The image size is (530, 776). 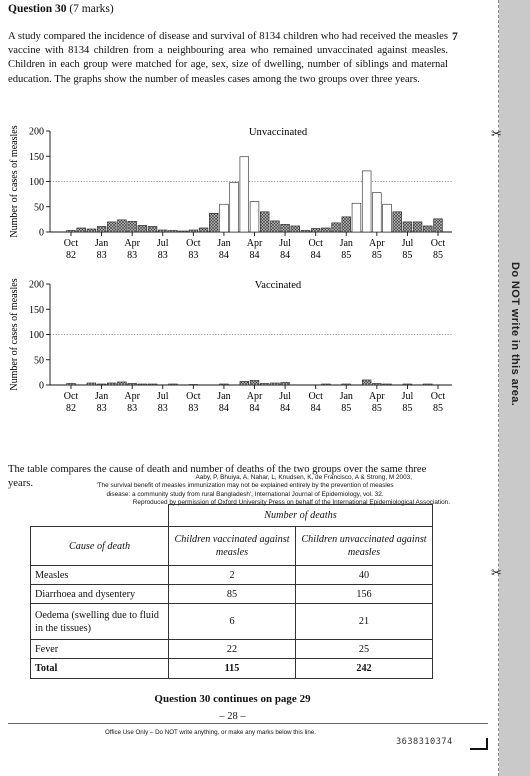 What do you see at coordinates (232, 575) in the screenshot?
I see `vaccinated-cell: 2` at bounding box center [232, 575].